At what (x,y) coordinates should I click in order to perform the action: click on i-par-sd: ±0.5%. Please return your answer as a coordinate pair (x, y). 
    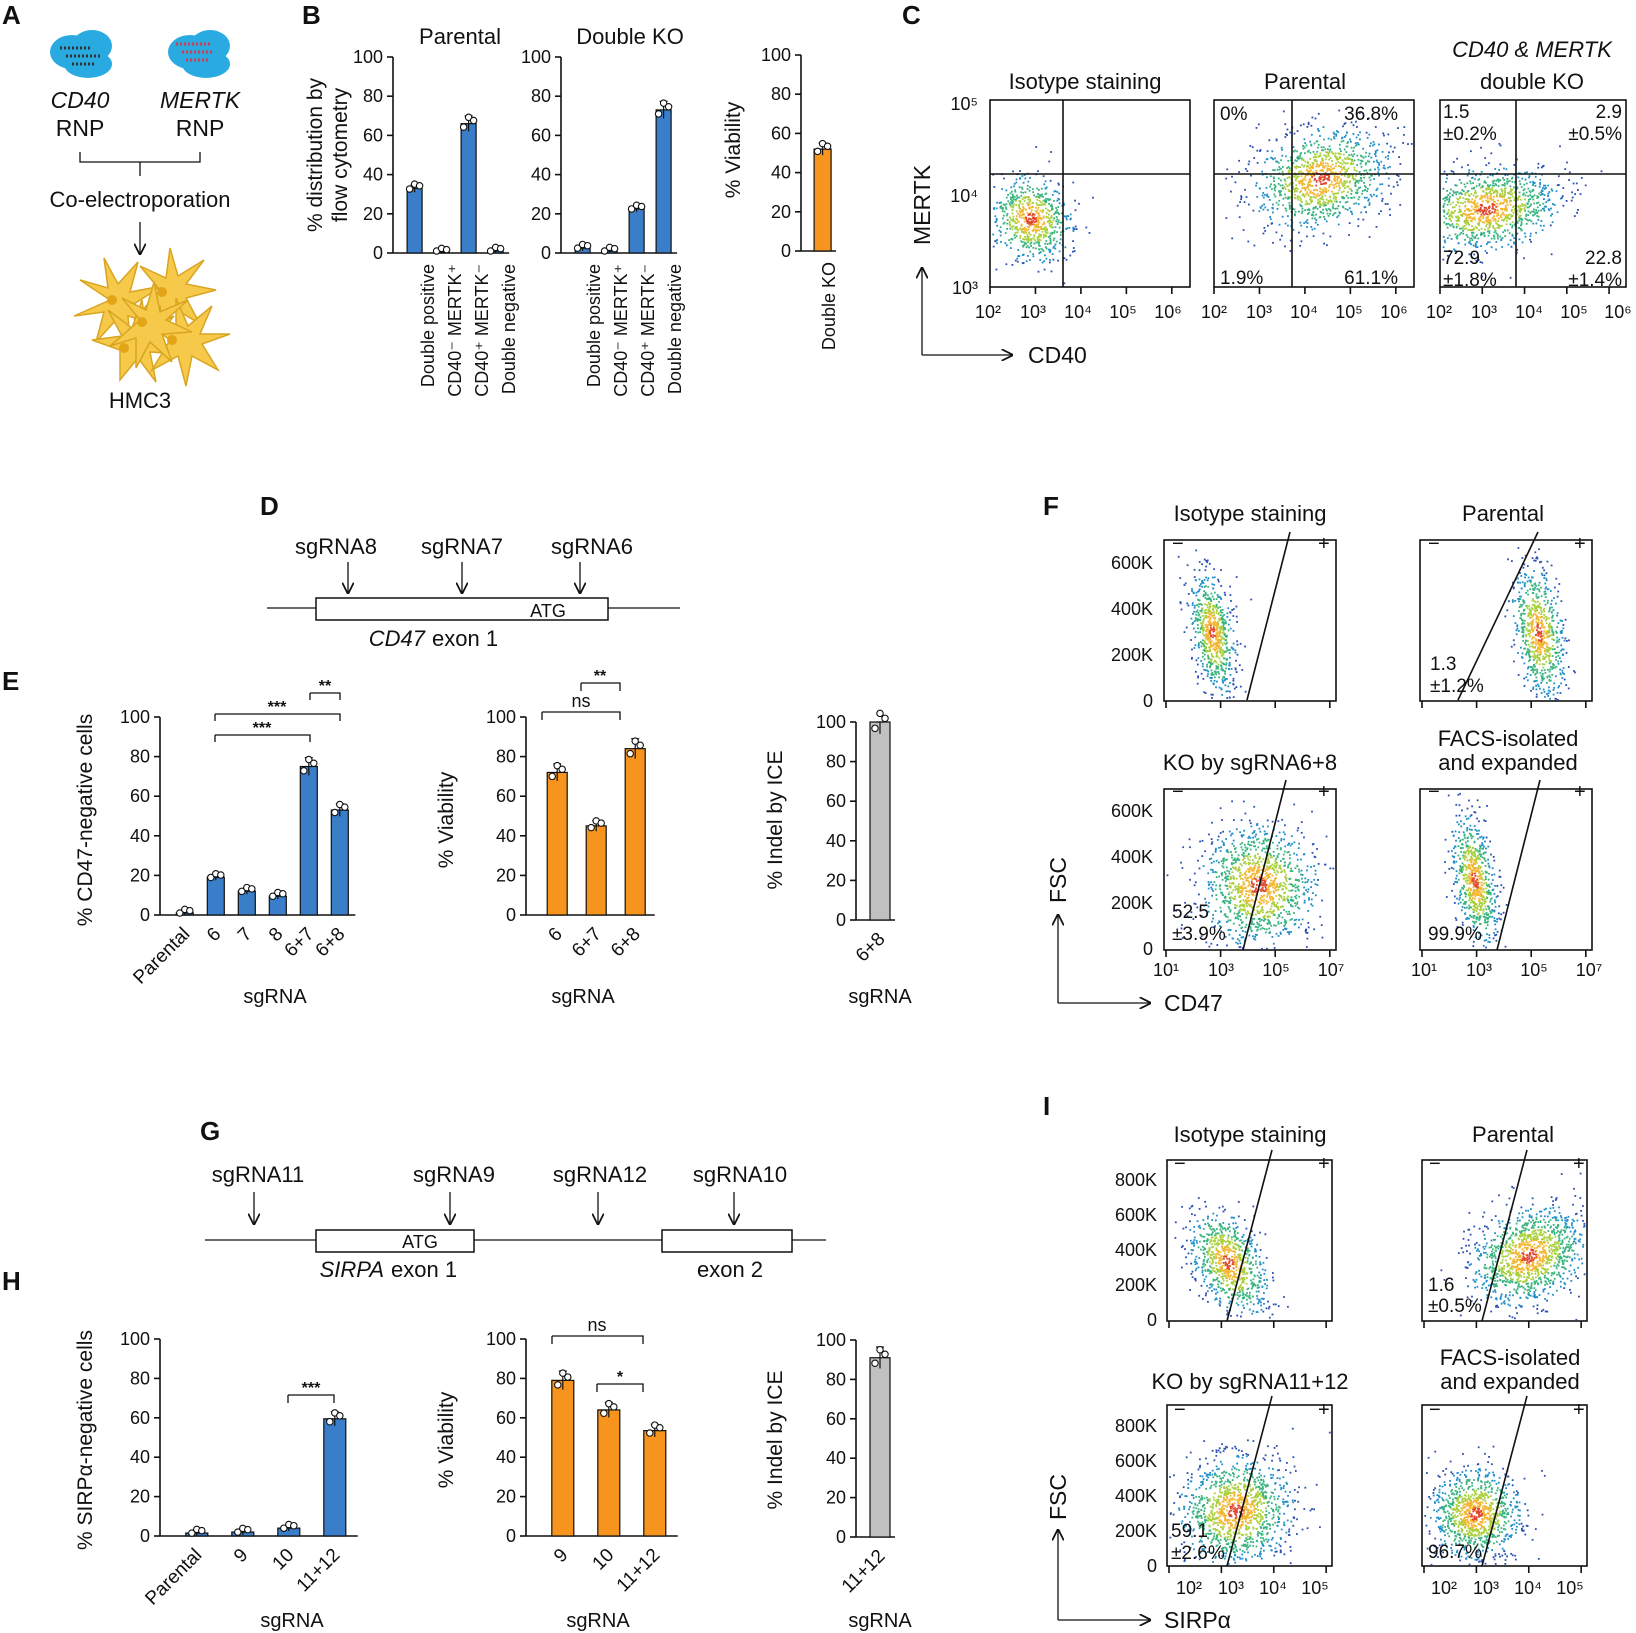
    Looking at the image, I should click on (1455, 1306).